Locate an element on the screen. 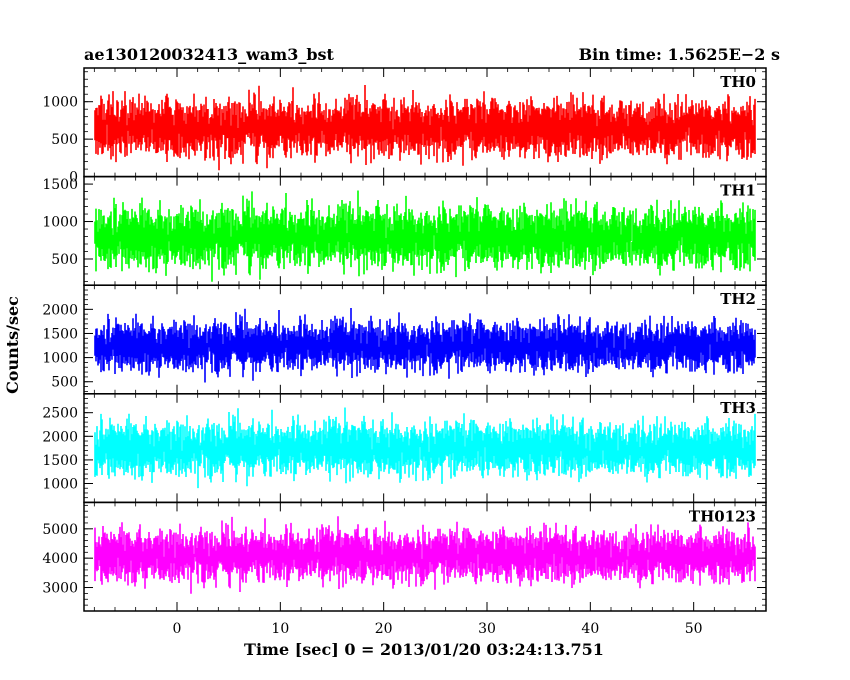 The height and width of the screenshot is (680, 850). y-tick-label: 4000 is located at coordinates (60, 559).